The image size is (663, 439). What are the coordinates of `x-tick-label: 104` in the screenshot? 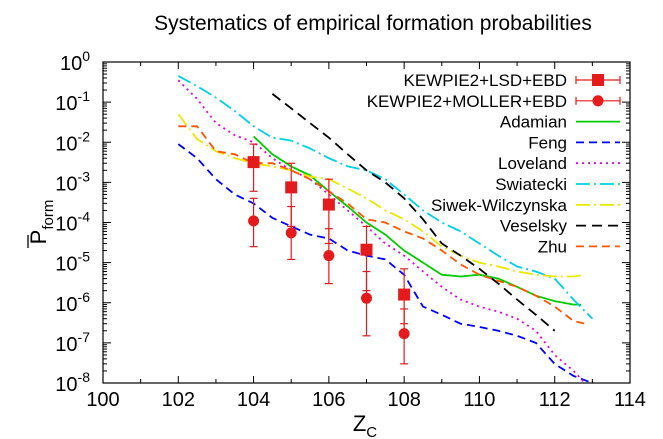 It's located at (253, 400).